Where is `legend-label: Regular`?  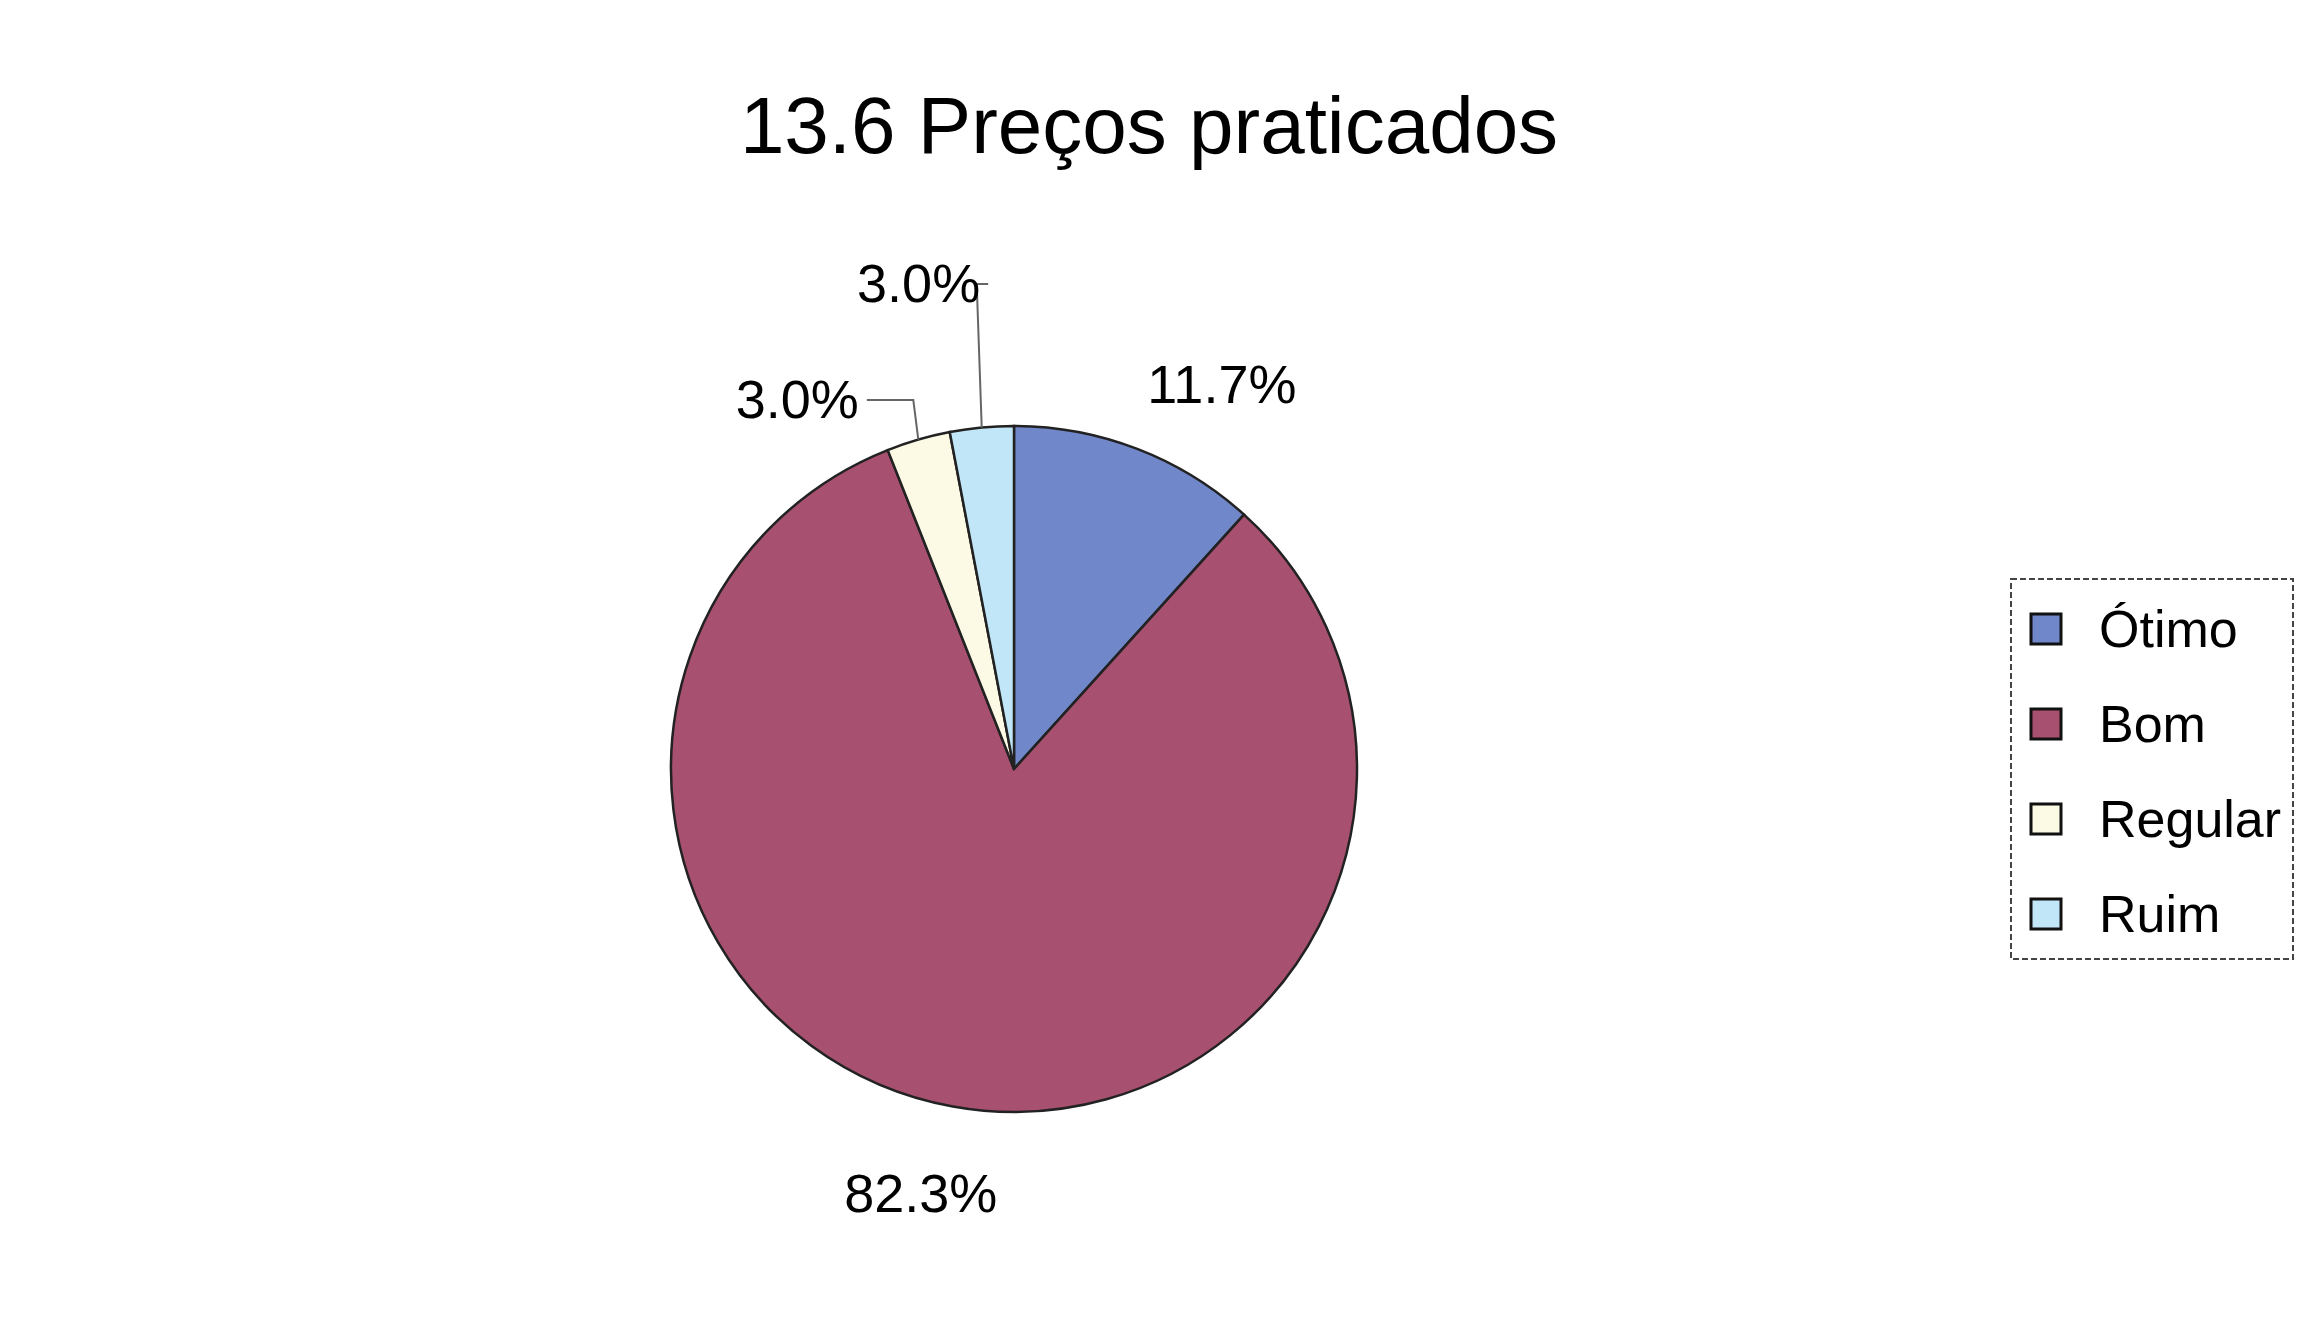 legend-label: Regular is located at coordinates (2190, 819).